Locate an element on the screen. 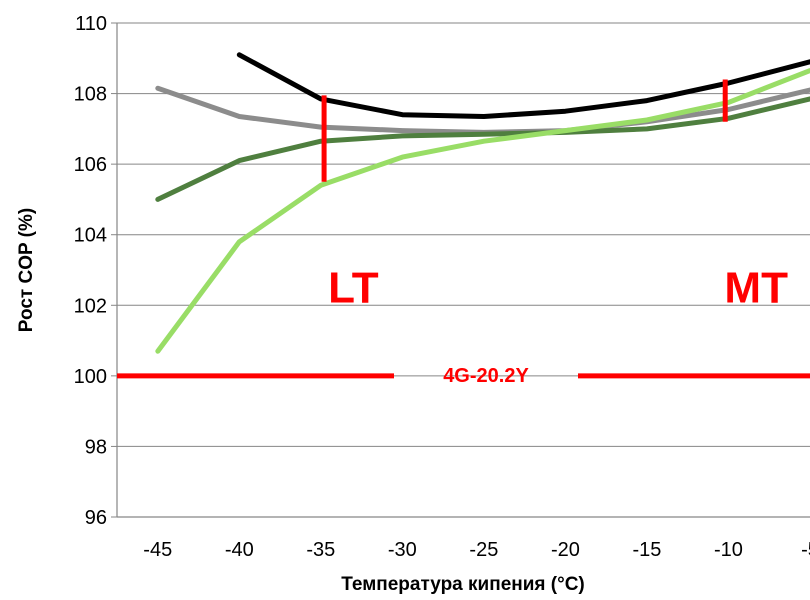 This screenshot has height=600, width=810. y-tick-label: 98 is located at coordinates (96, 447).